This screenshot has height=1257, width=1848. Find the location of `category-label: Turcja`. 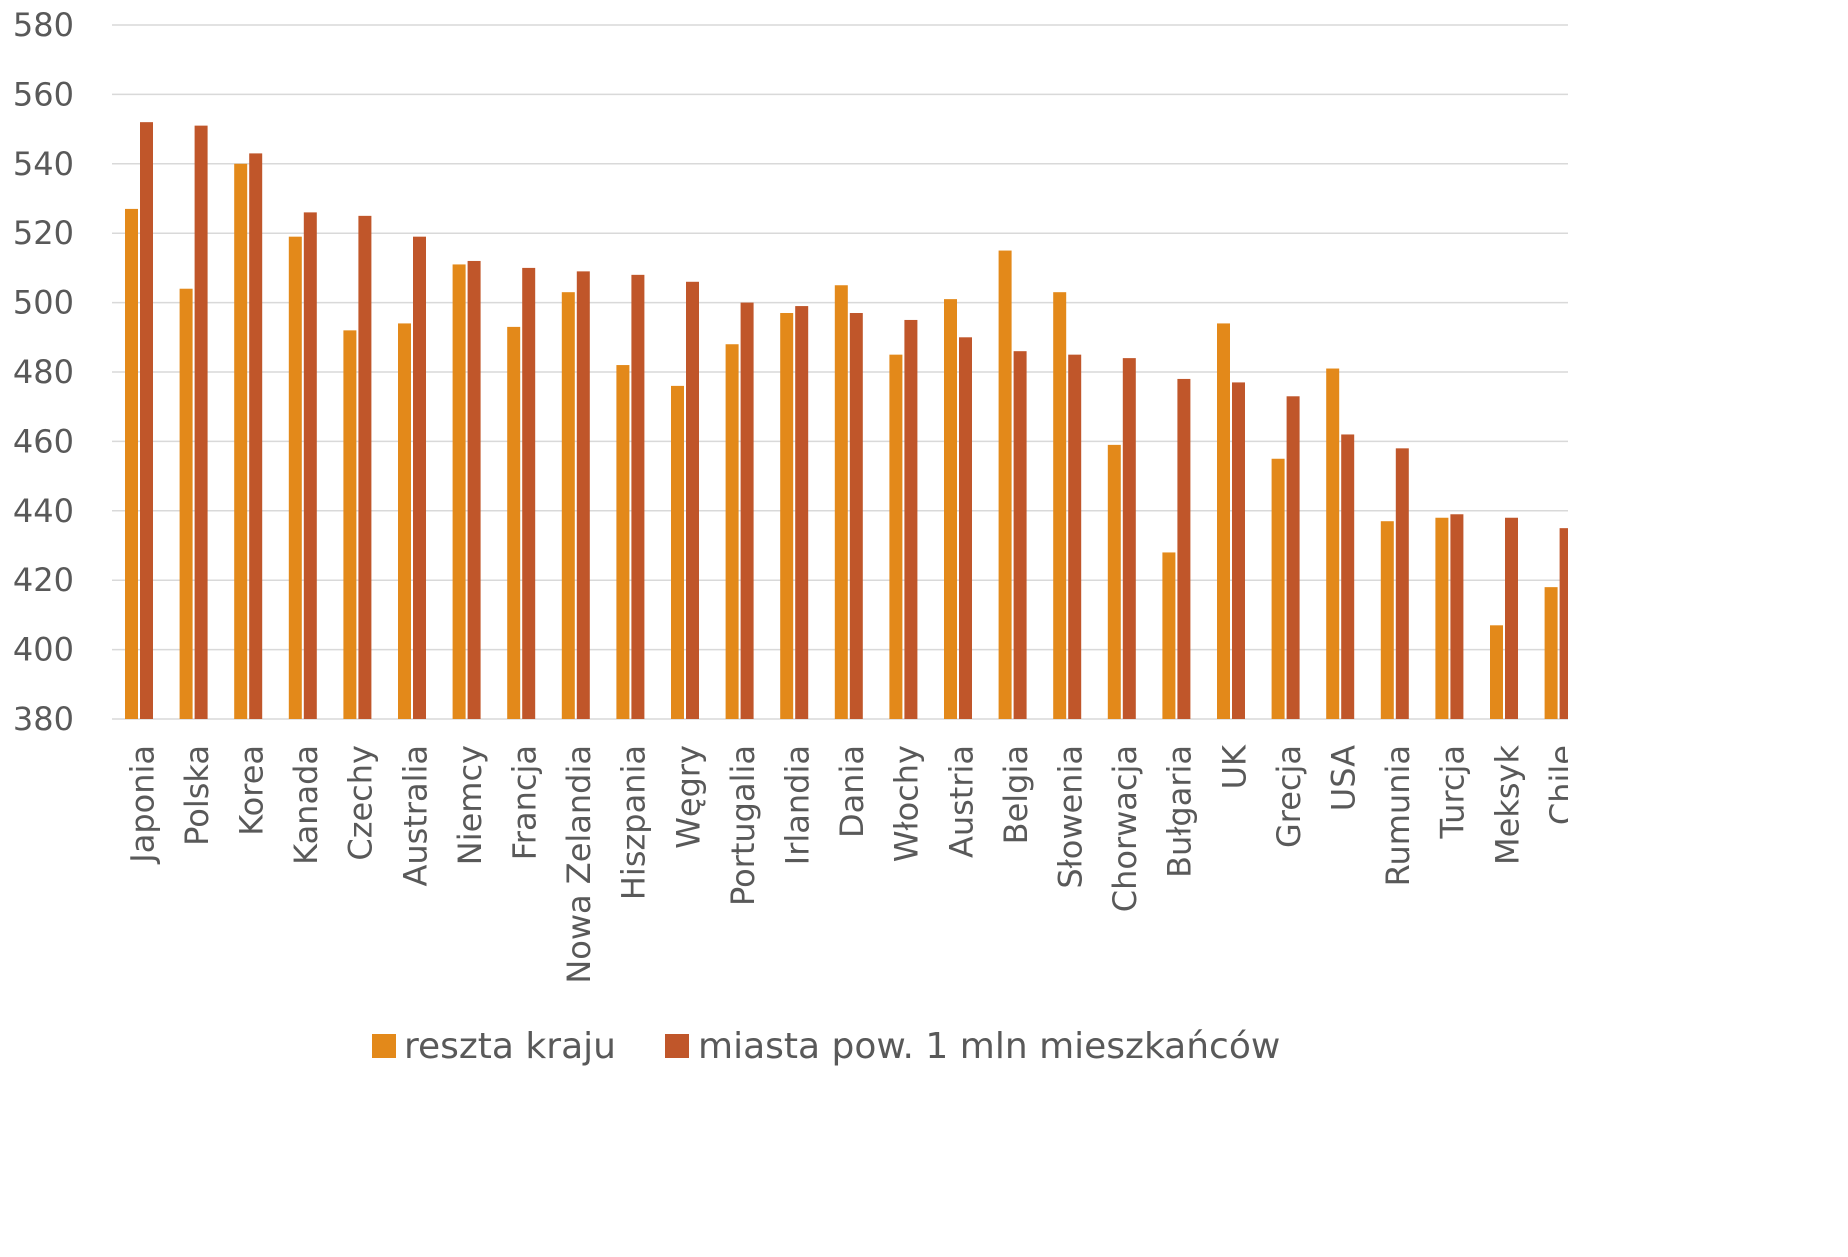

category-label: Turcja is located at coordinates (1453, 792).